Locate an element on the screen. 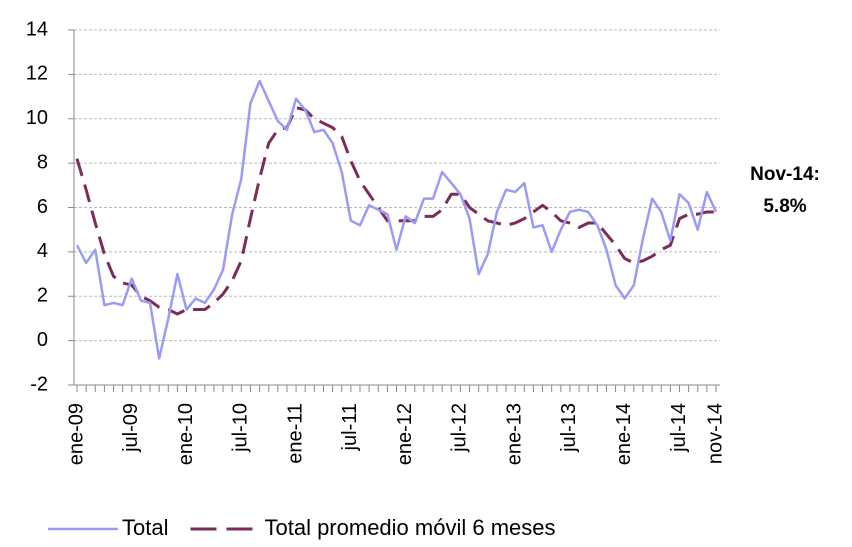 The width and height of the screenshot is (852, 547). x-tick-label: ene-09 is located at coordinates (76, 434).